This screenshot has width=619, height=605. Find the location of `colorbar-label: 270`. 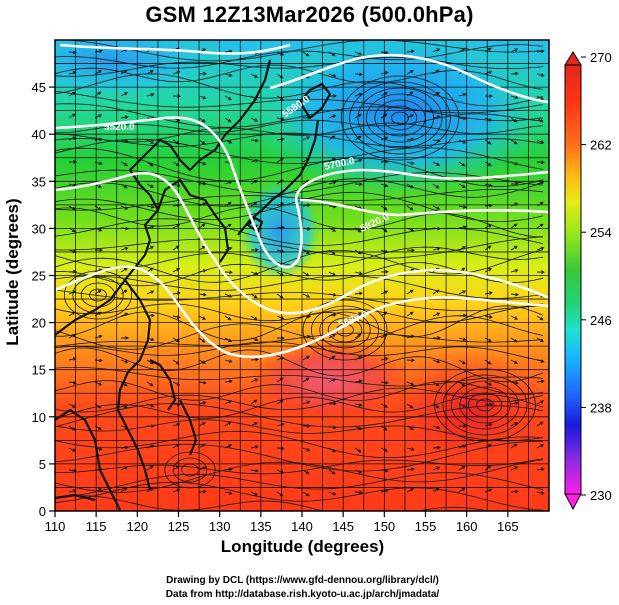

colorbar-label: 270 is located at coordinates (601, 57).